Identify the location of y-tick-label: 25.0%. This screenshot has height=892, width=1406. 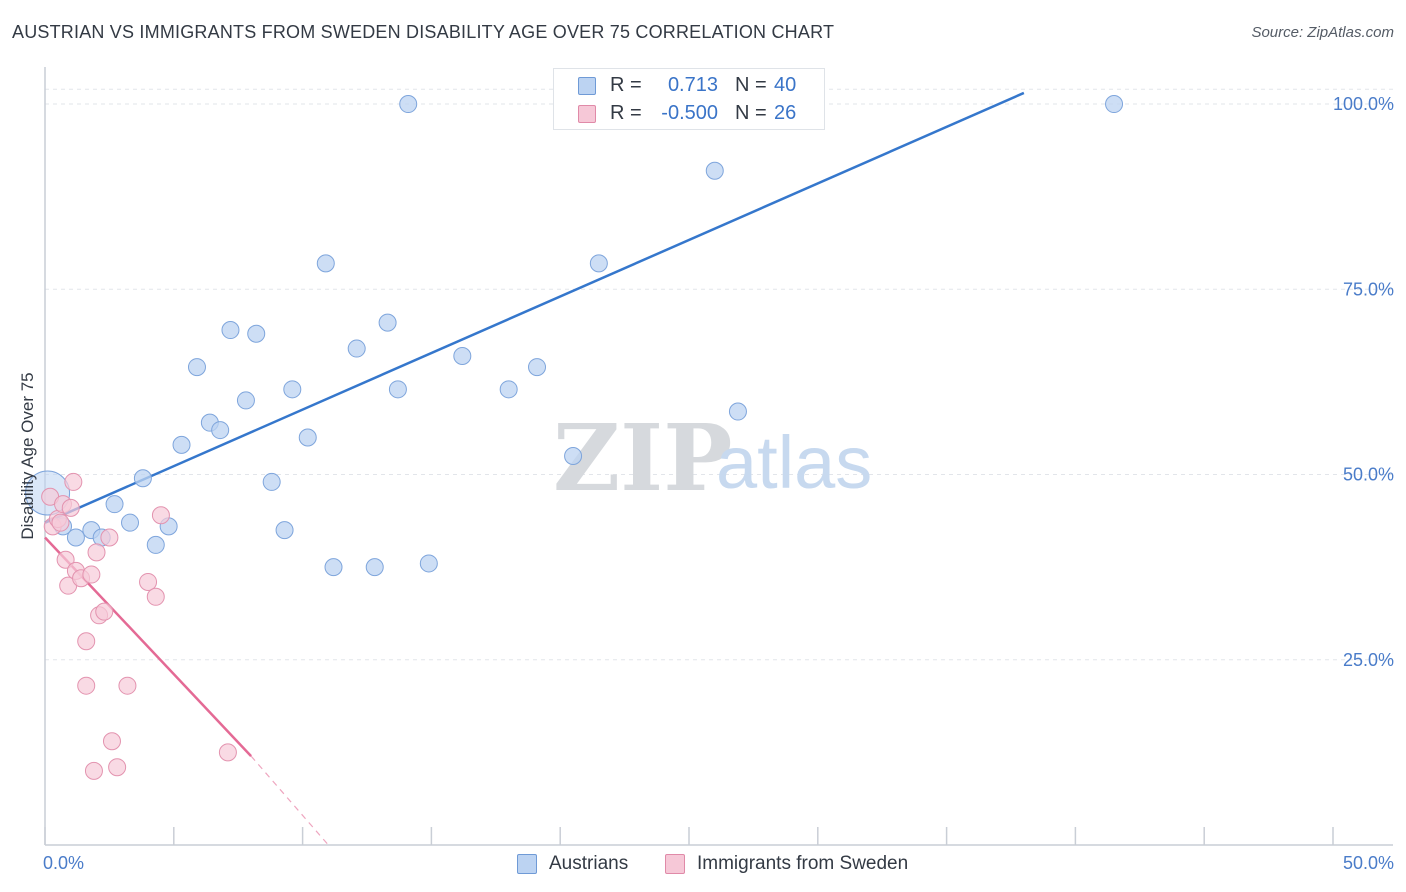
(1368, 660).